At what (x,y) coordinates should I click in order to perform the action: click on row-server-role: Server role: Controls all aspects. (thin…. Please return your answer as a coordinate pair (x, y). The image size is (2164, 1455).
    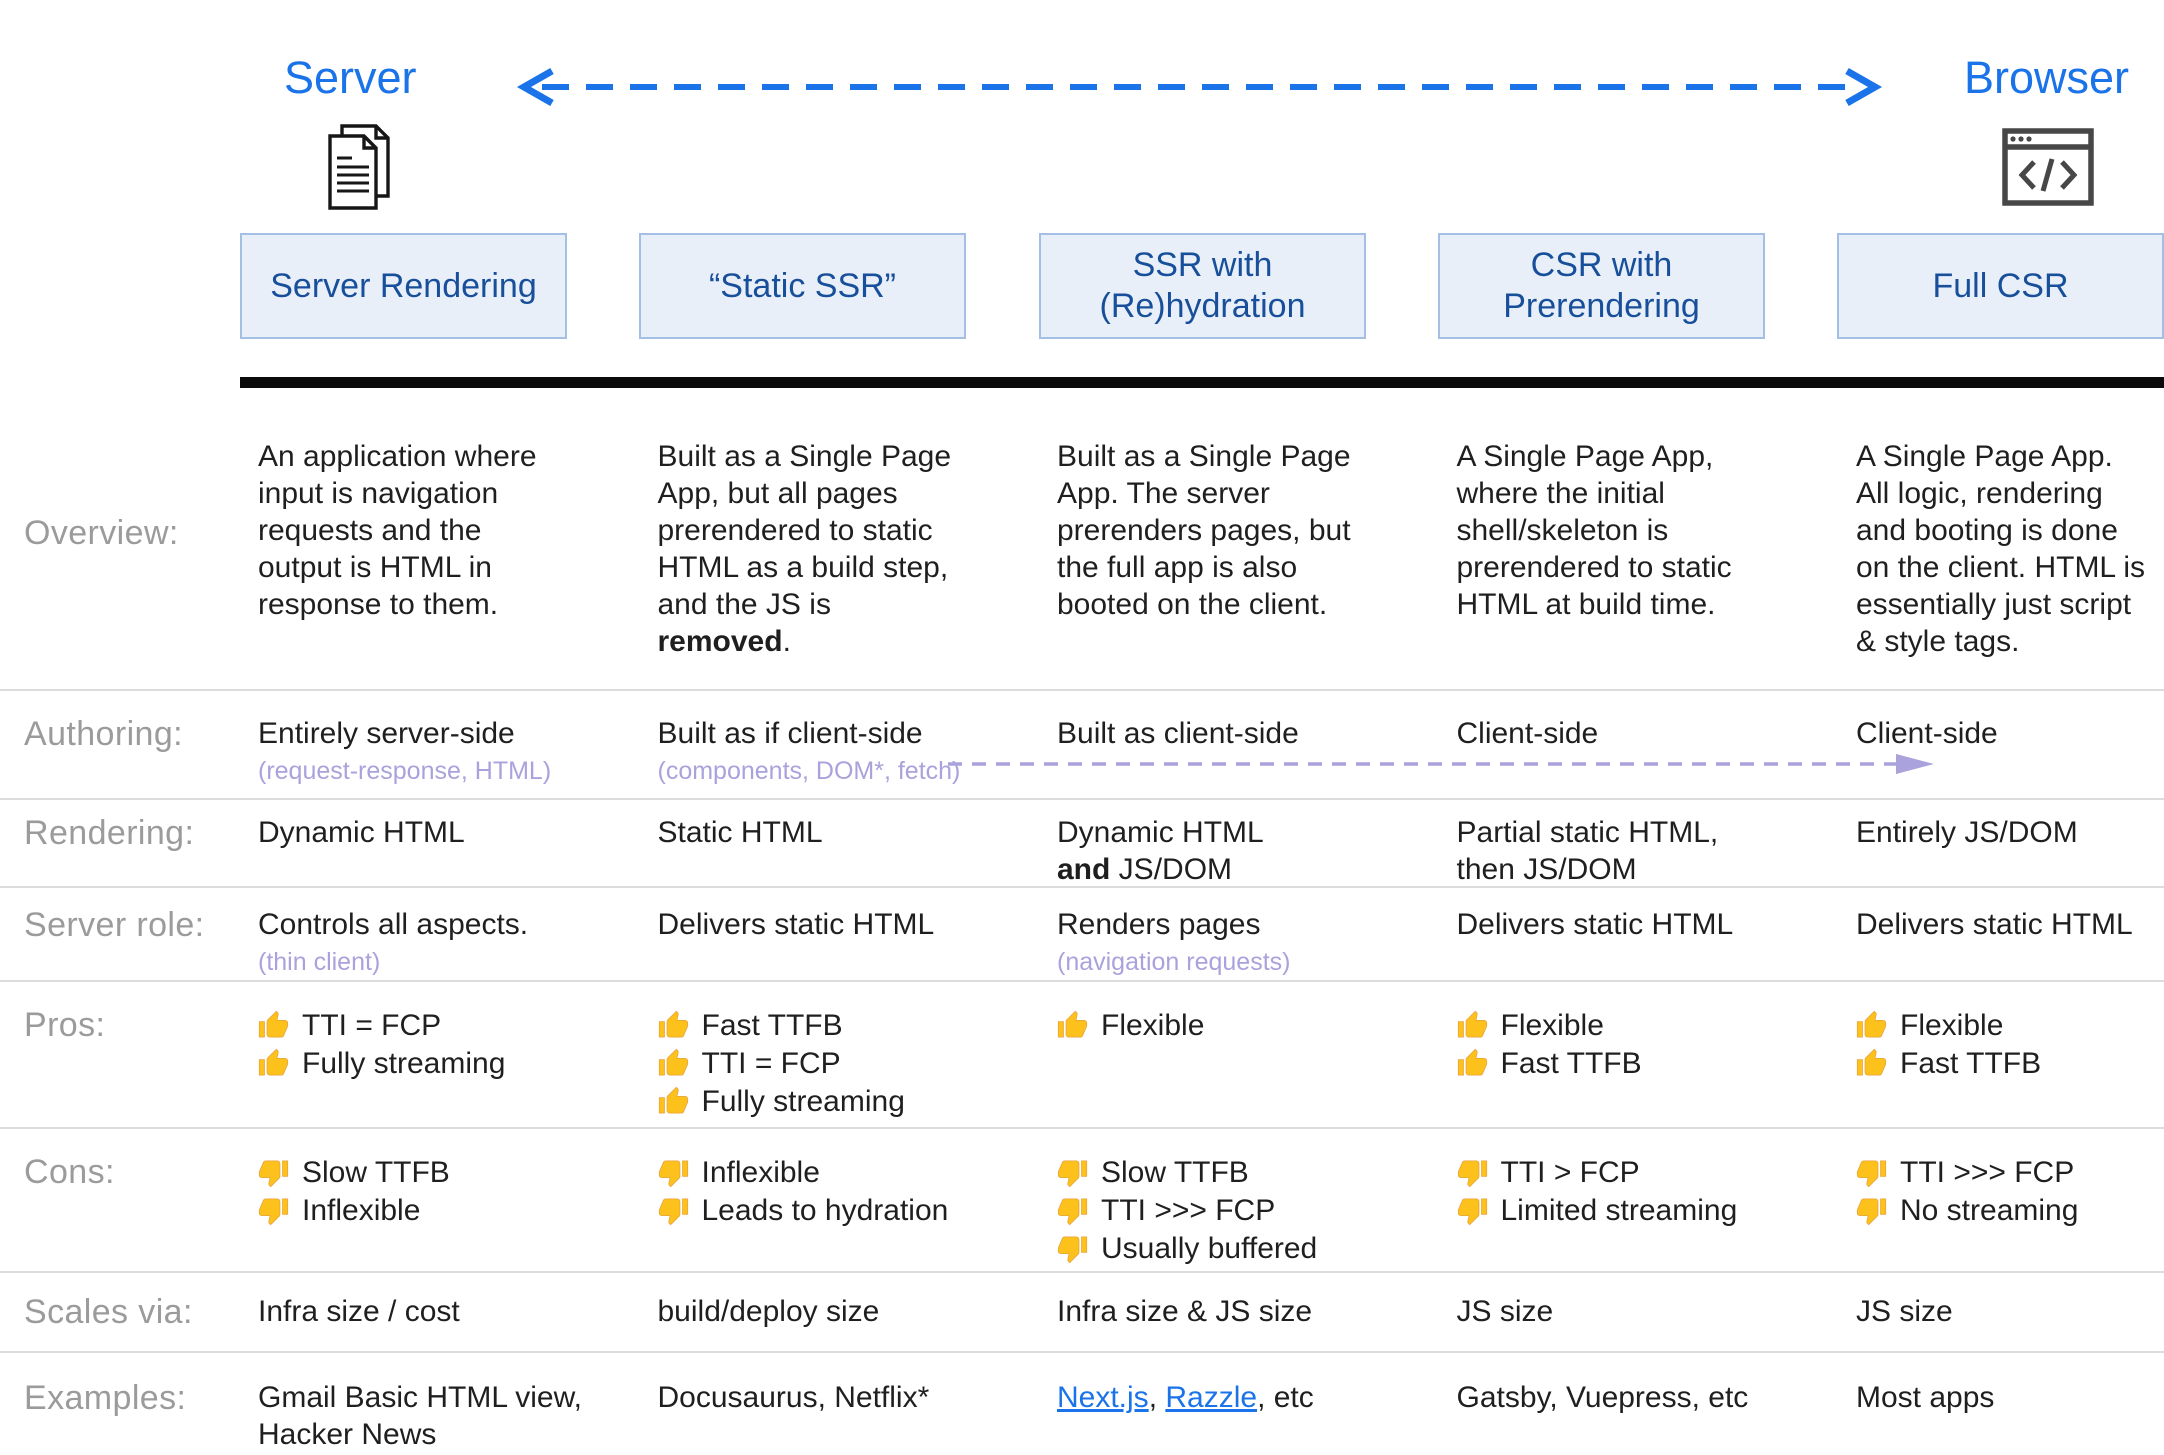
    Looking at the image, I should click on (1082, 933).